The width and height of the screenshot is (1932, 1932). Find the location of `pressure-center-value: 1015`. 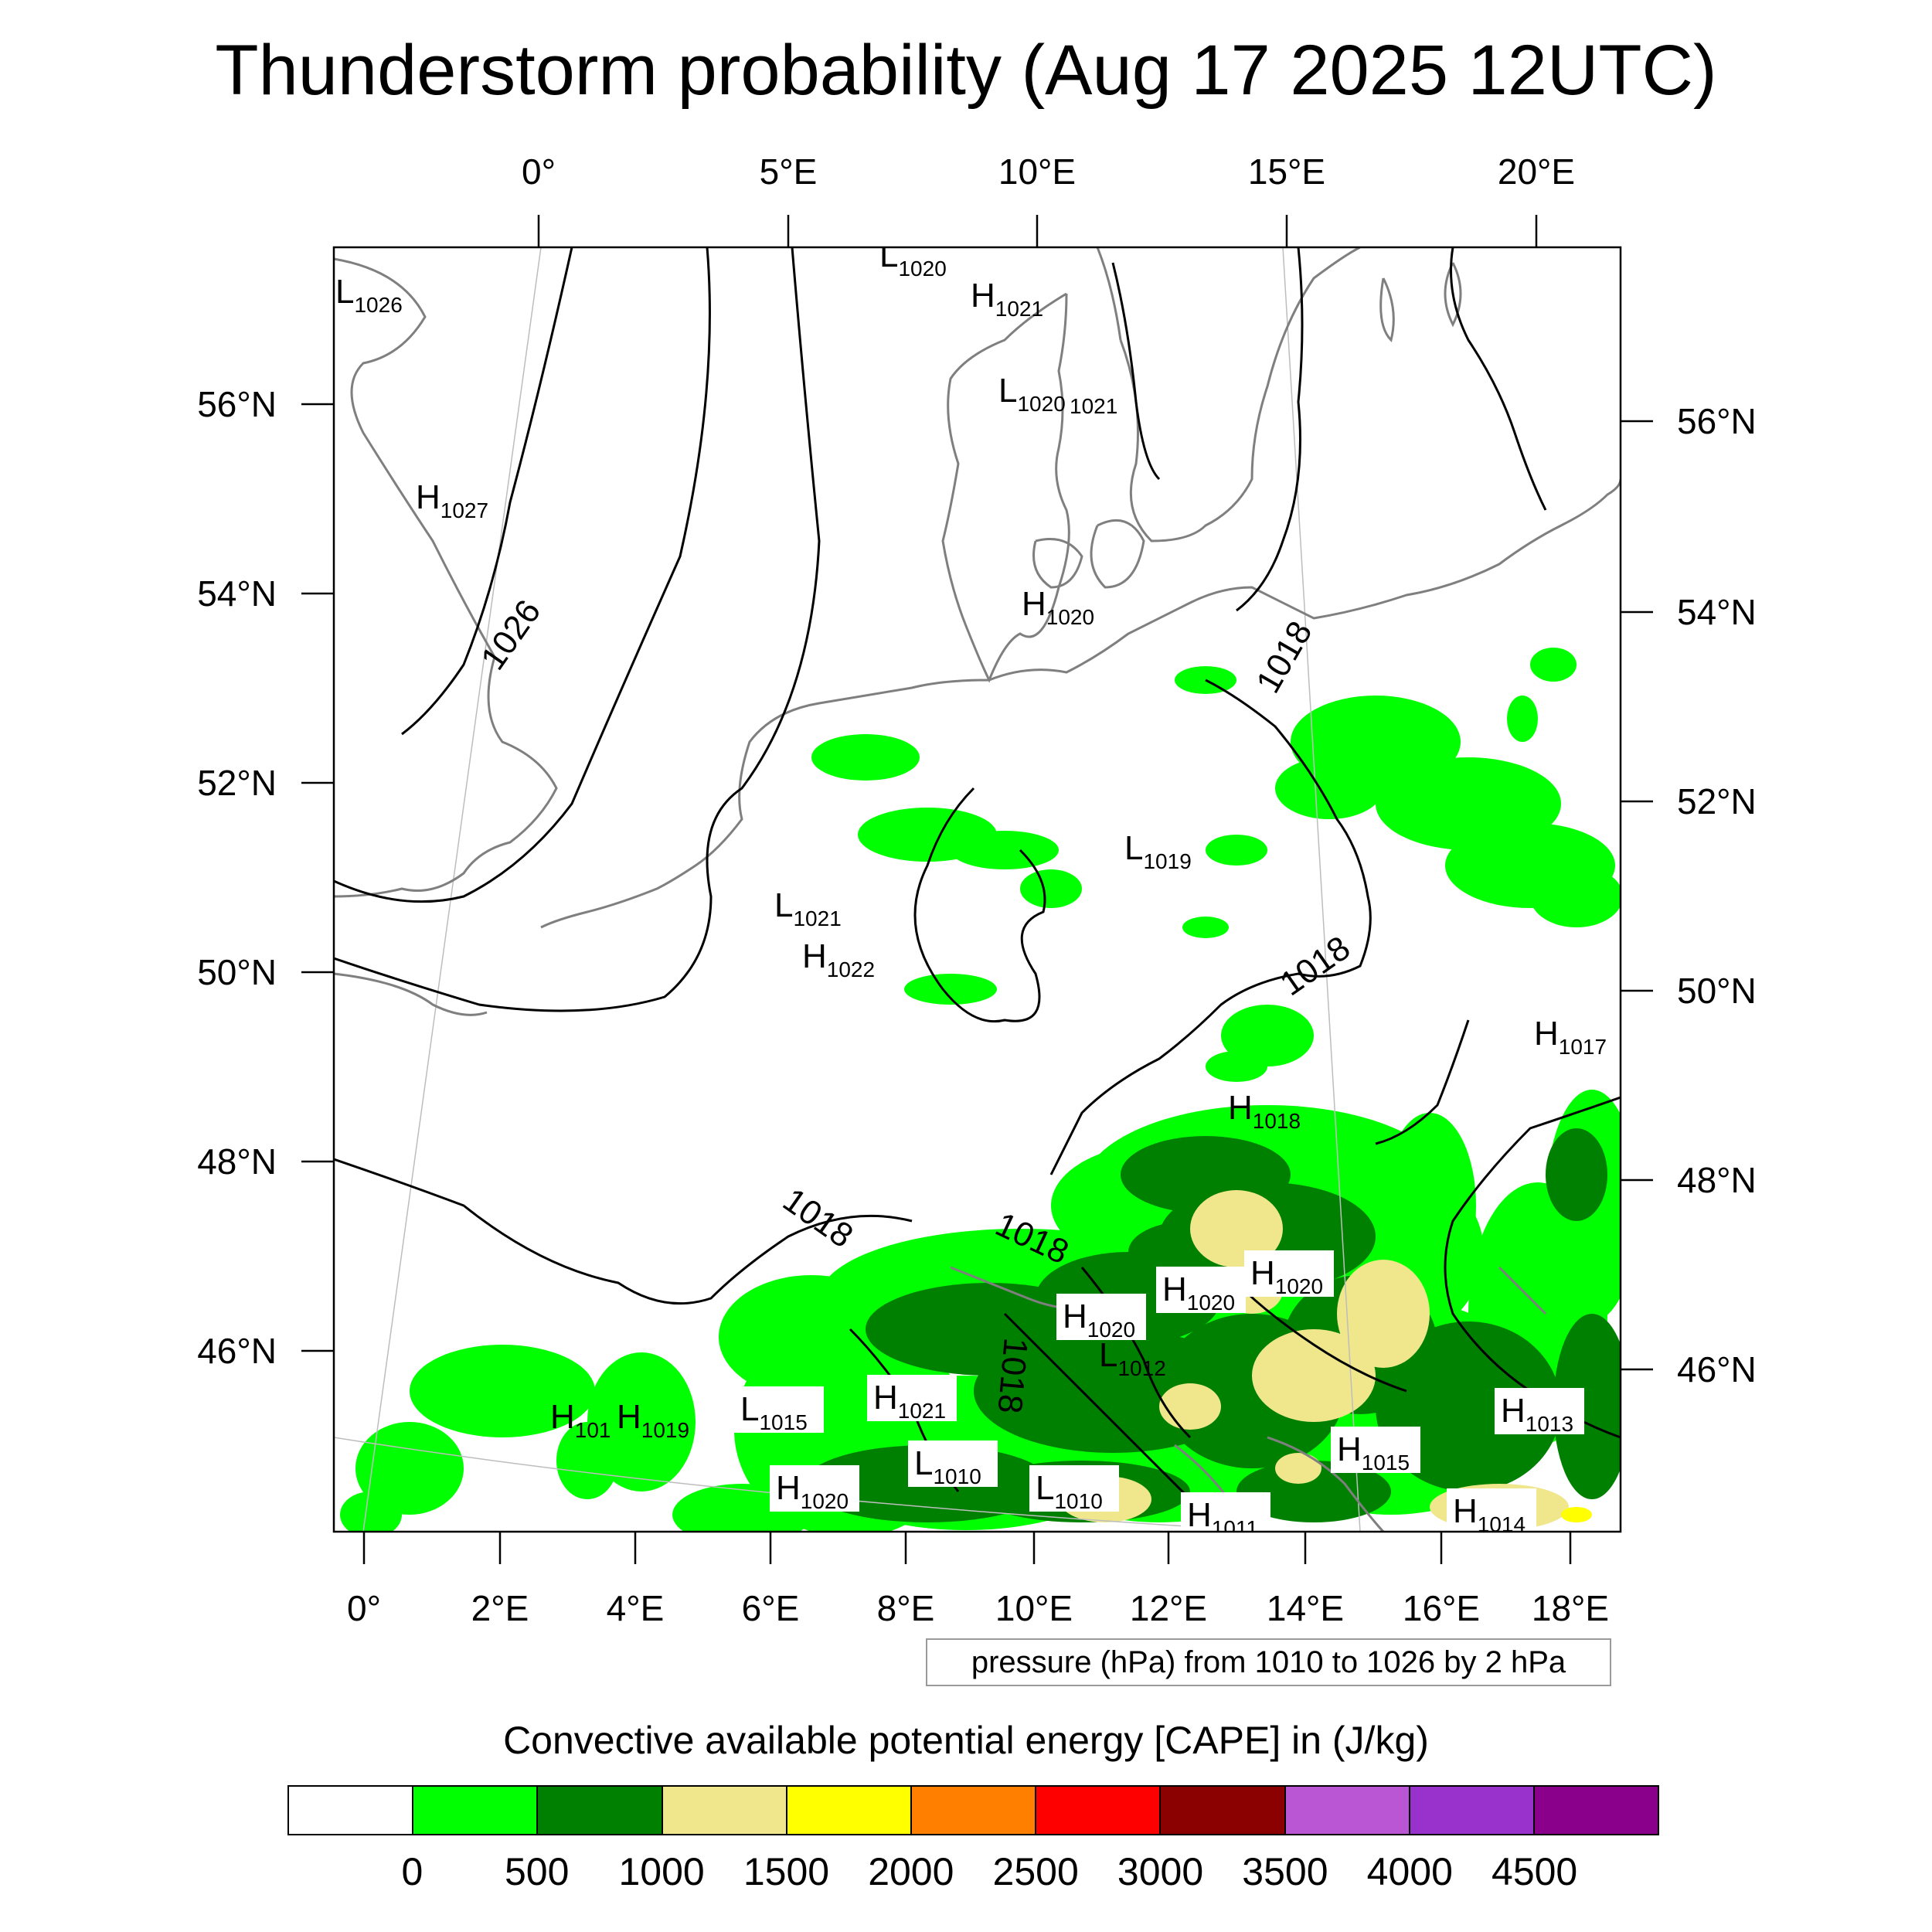

pressure-center-value: 1015 is located at coordinates (1386, 1463).